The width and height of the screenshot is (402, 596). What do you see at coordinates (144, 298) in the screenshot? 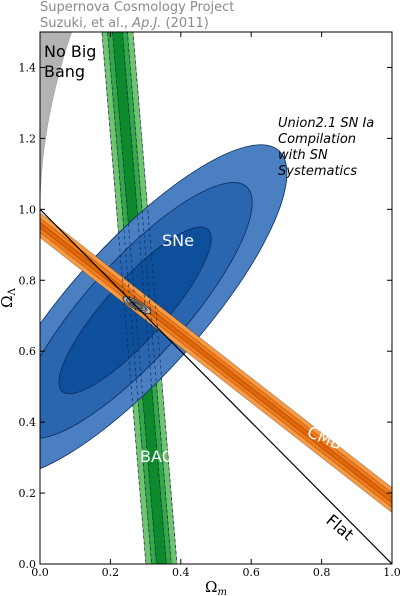
I see `bao-dashed-edge-1-b` at bounding box center [144, 298].